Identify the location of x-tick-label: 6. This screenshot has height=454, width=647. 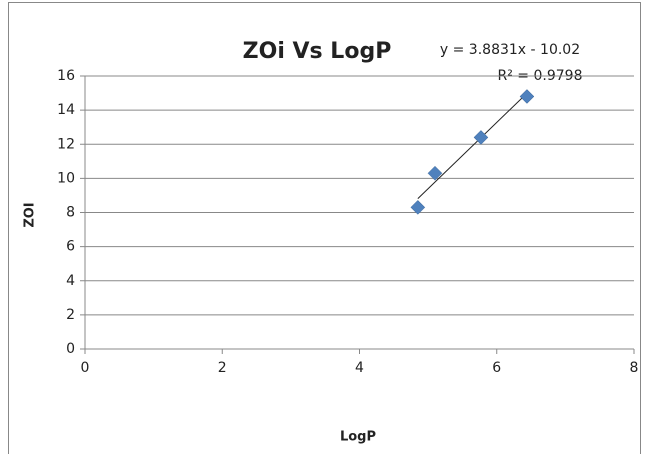
(496, 368).